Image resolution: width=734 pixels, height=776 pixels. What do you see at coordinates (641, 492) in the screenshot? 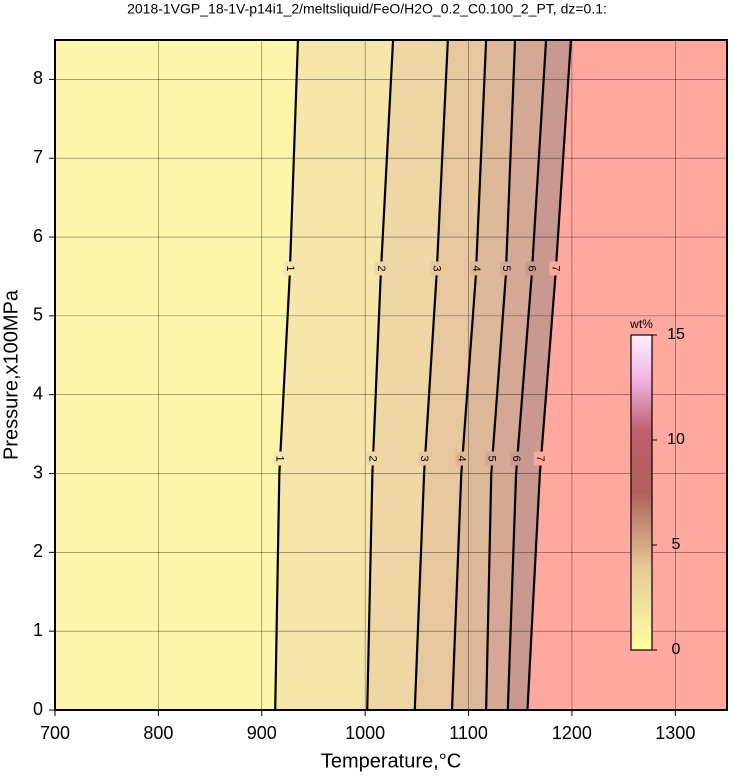
I see `colorbar` at bounding box center [641, 492].